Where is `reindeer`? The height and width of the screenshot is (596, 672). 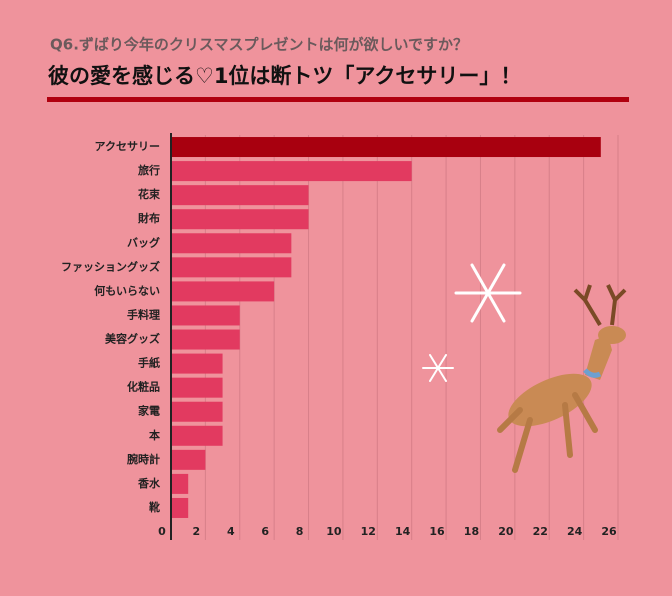 reindeer is located at coordinates (562, 378).